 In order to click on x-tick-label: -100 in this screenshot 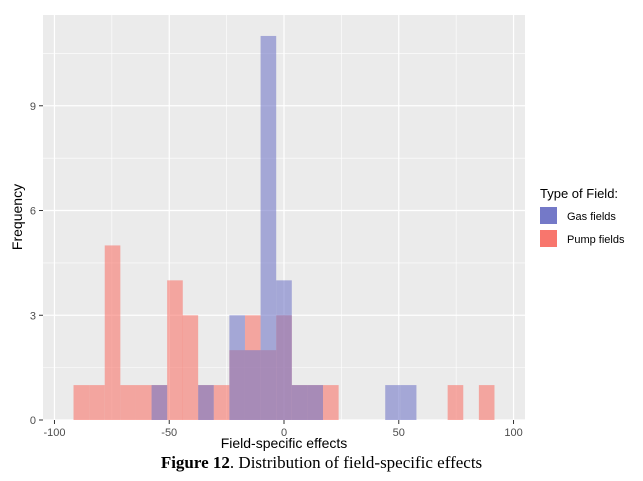, I will do `click(54, 433)`.